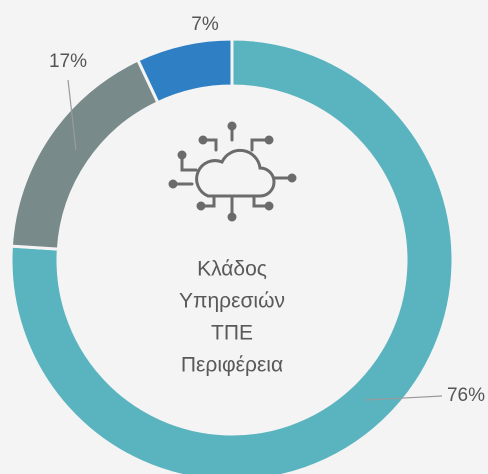  Describe the element at coordinates (205, 24) in the screenshot. I see `data-label: 7%` at that location.